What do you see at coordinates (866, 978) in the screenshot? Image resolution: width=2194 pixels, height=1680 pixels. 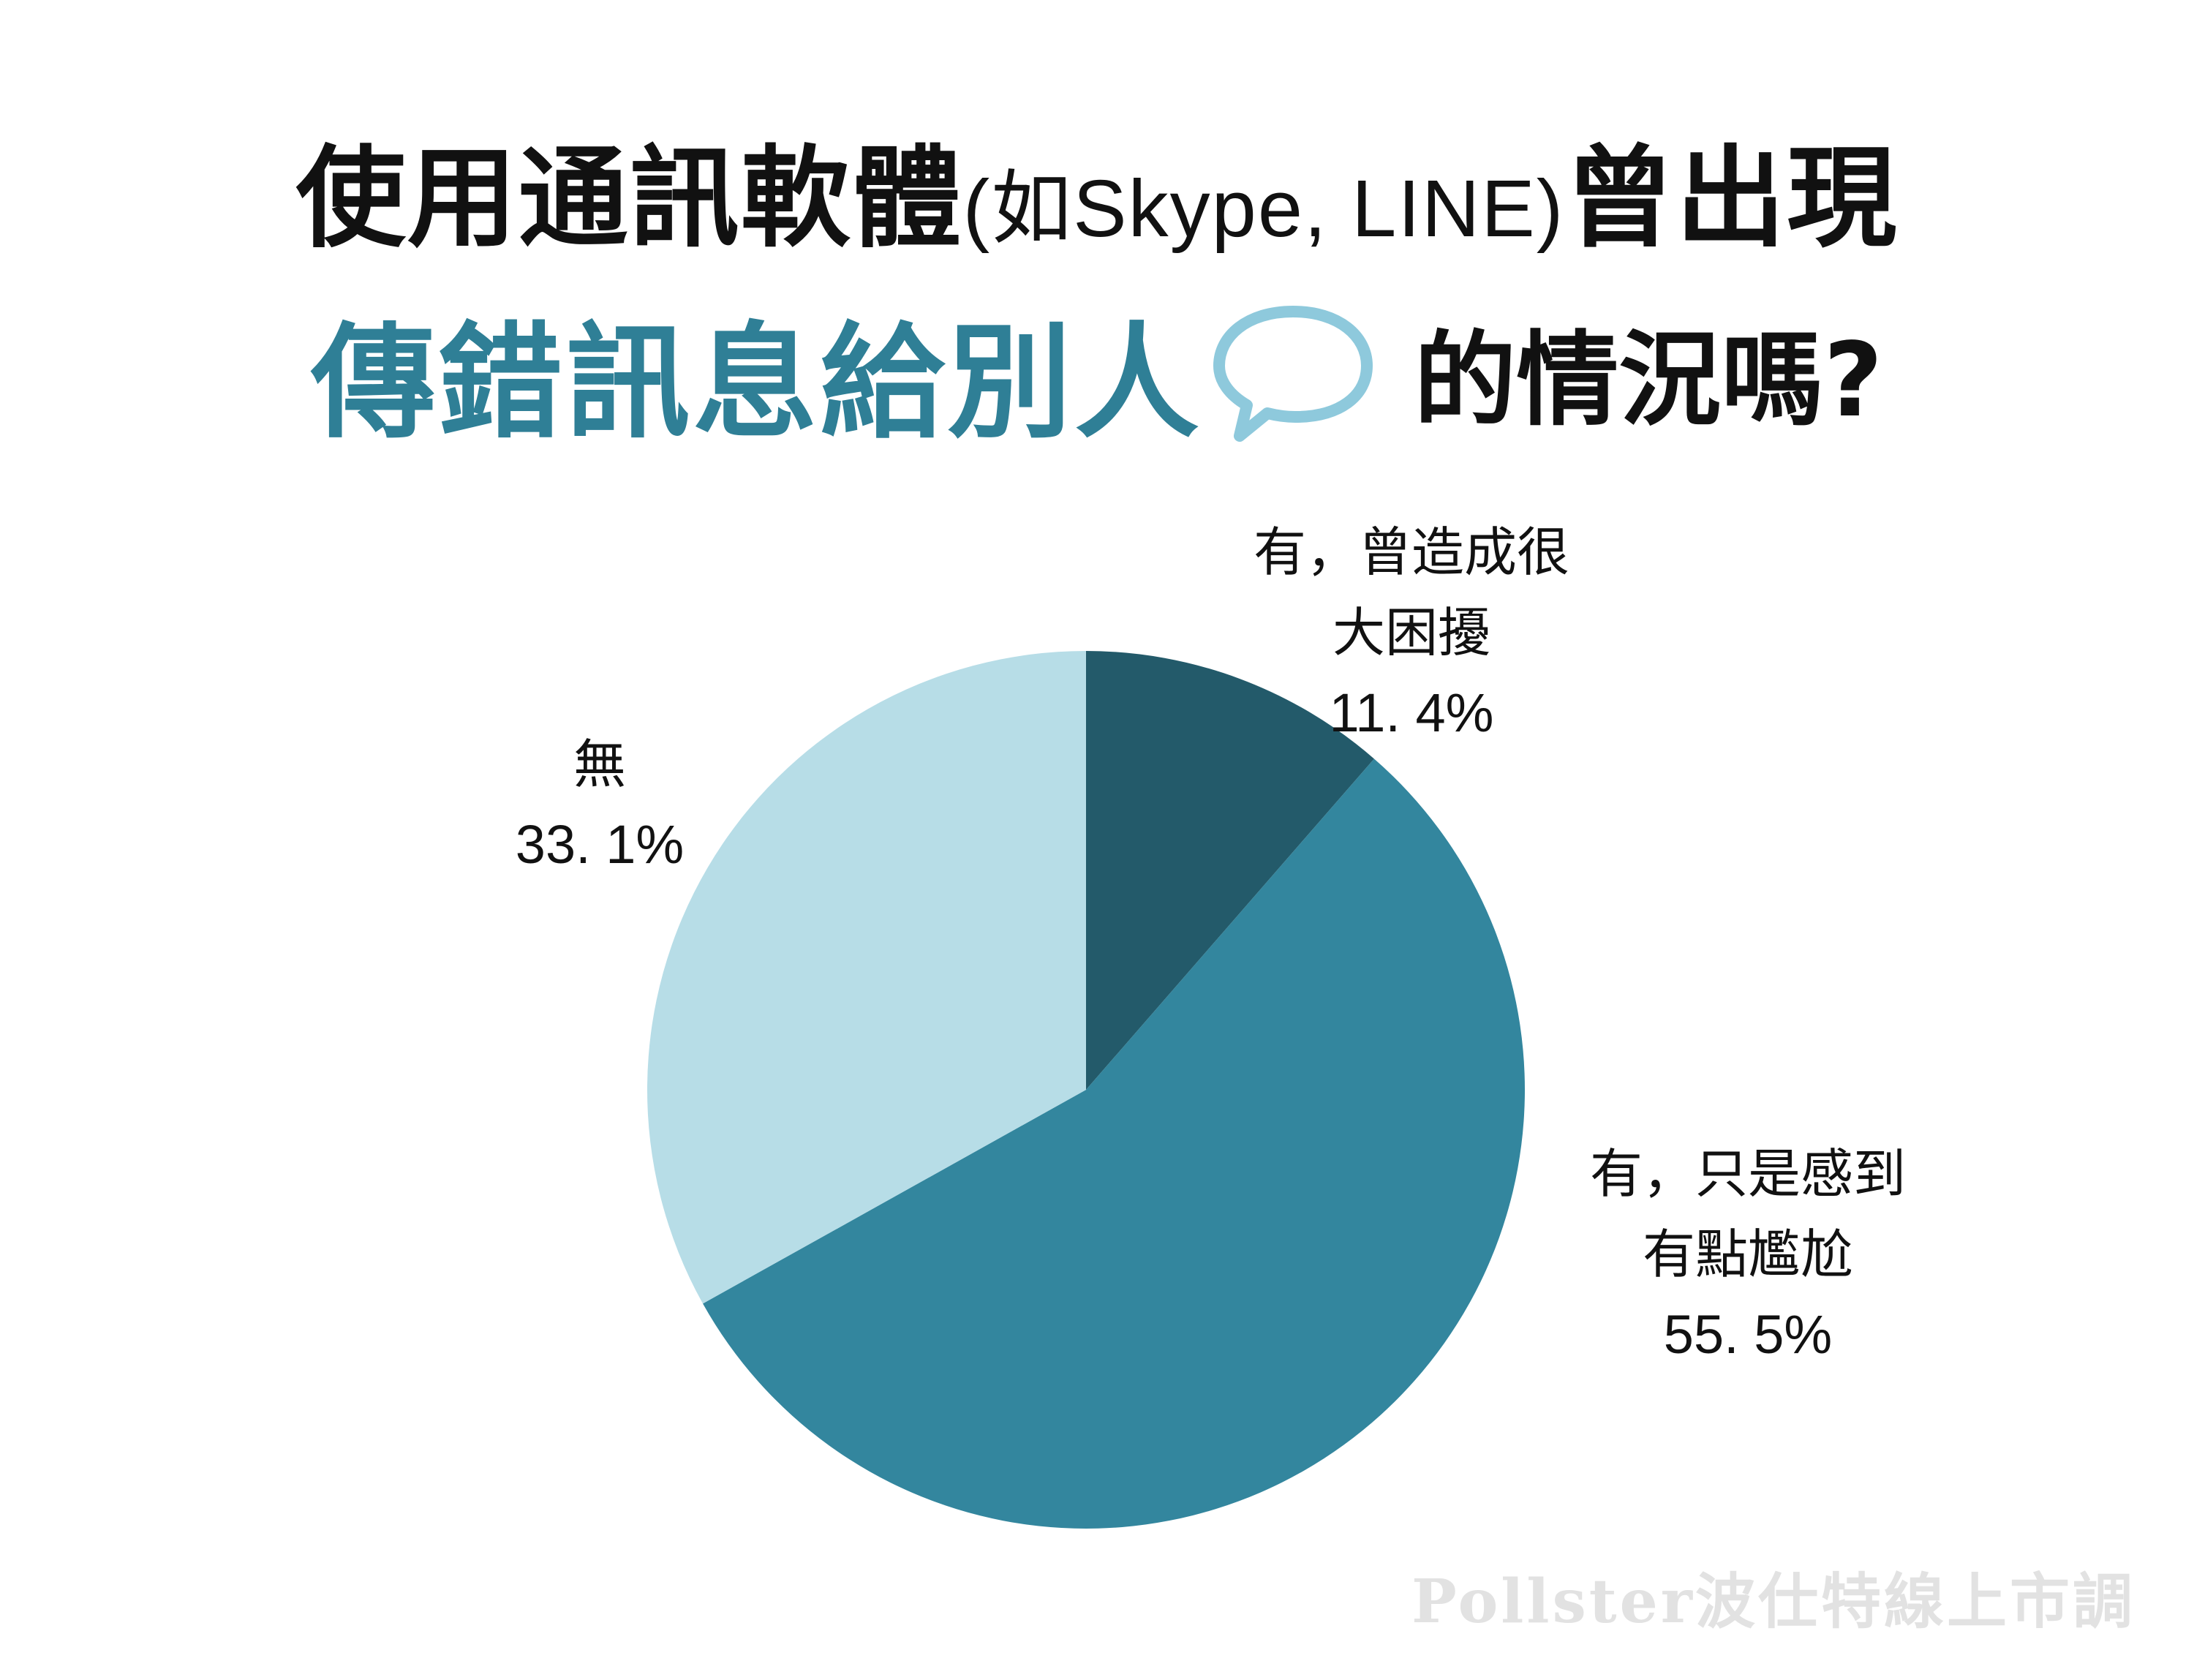 I see `pie-slice-none` at bounding box center [866, 978].